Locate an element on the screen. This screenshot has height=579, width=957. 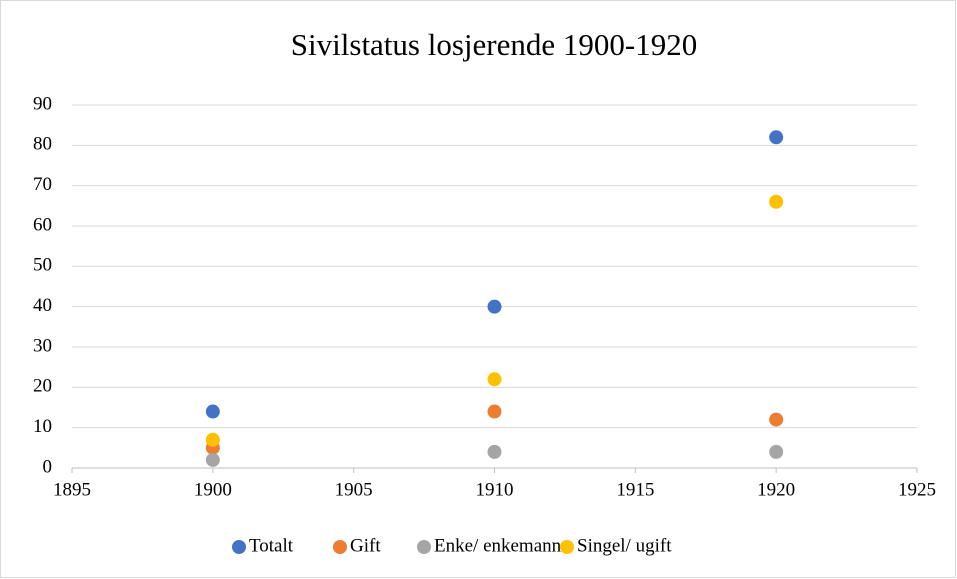
legend-label: Enke/ enkemann is located at coordinates (498, 545).